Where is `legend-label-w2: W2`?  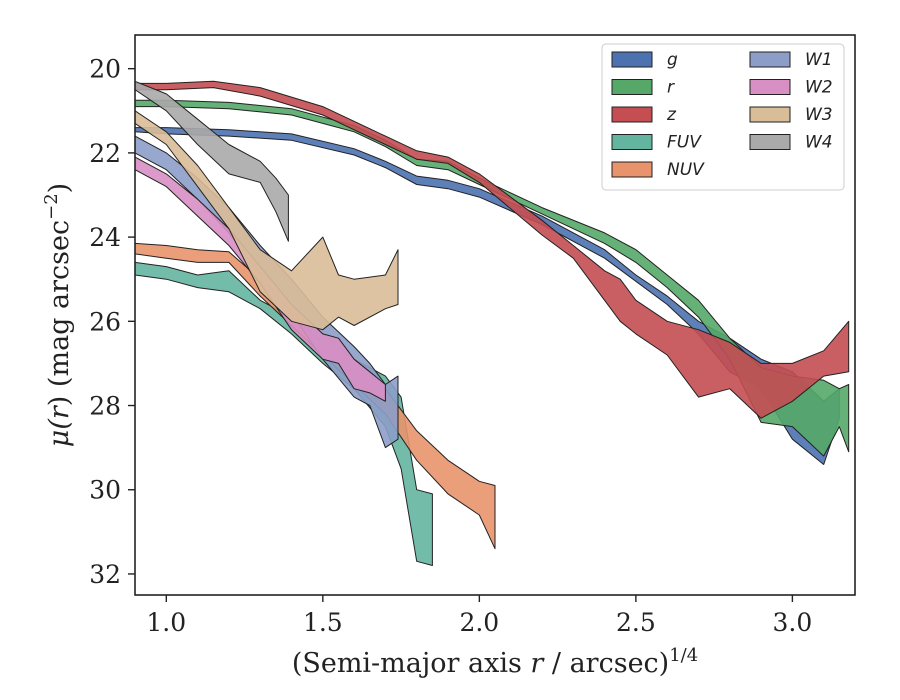 legend-label-w2: W2 is located at coordinates (819, 88).